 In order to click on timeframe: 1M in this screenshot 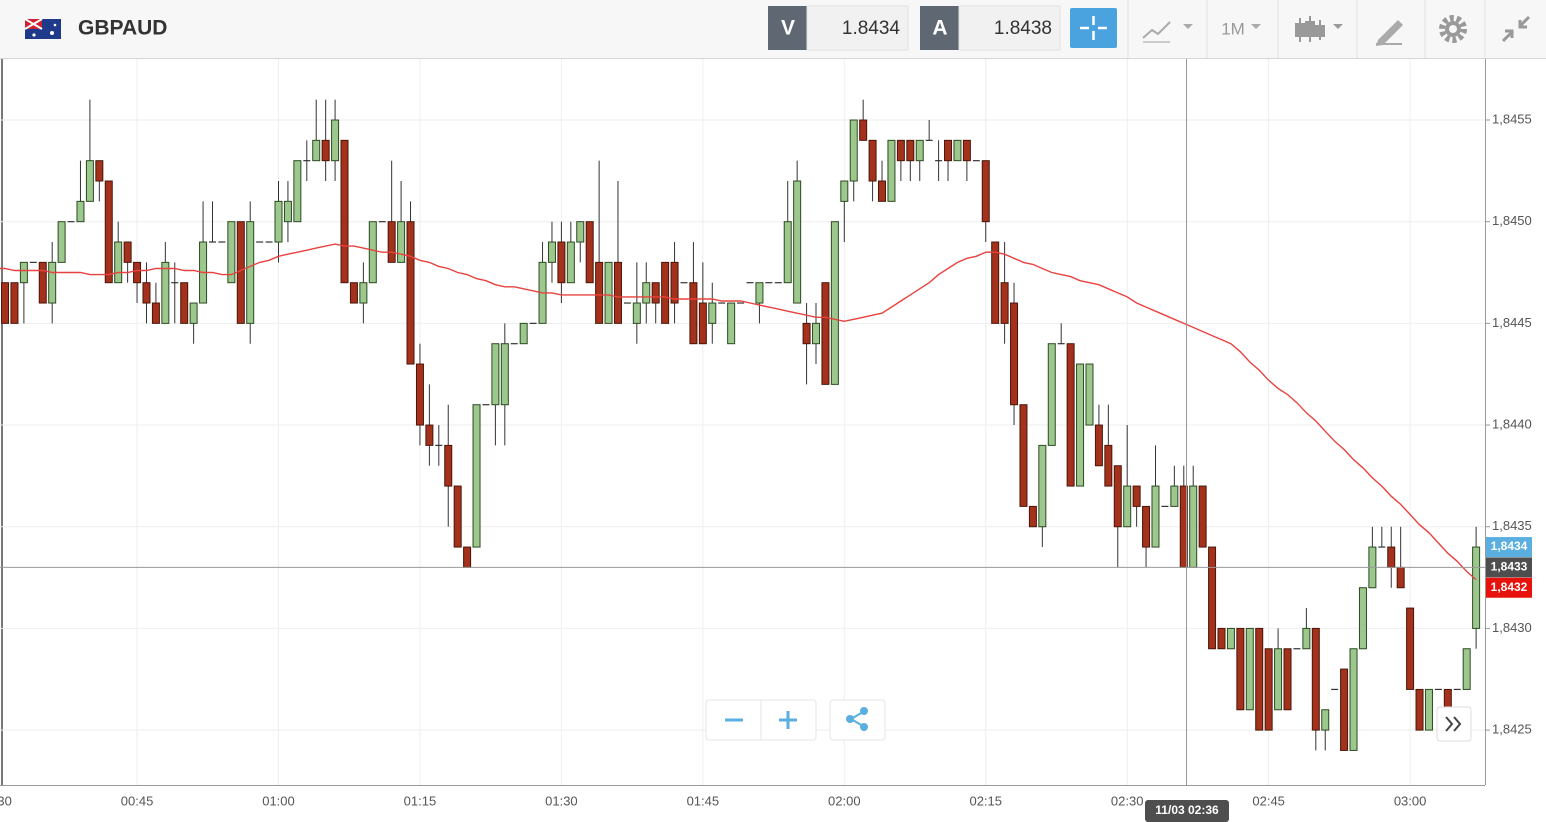, I will do `click(1233, 28)`.